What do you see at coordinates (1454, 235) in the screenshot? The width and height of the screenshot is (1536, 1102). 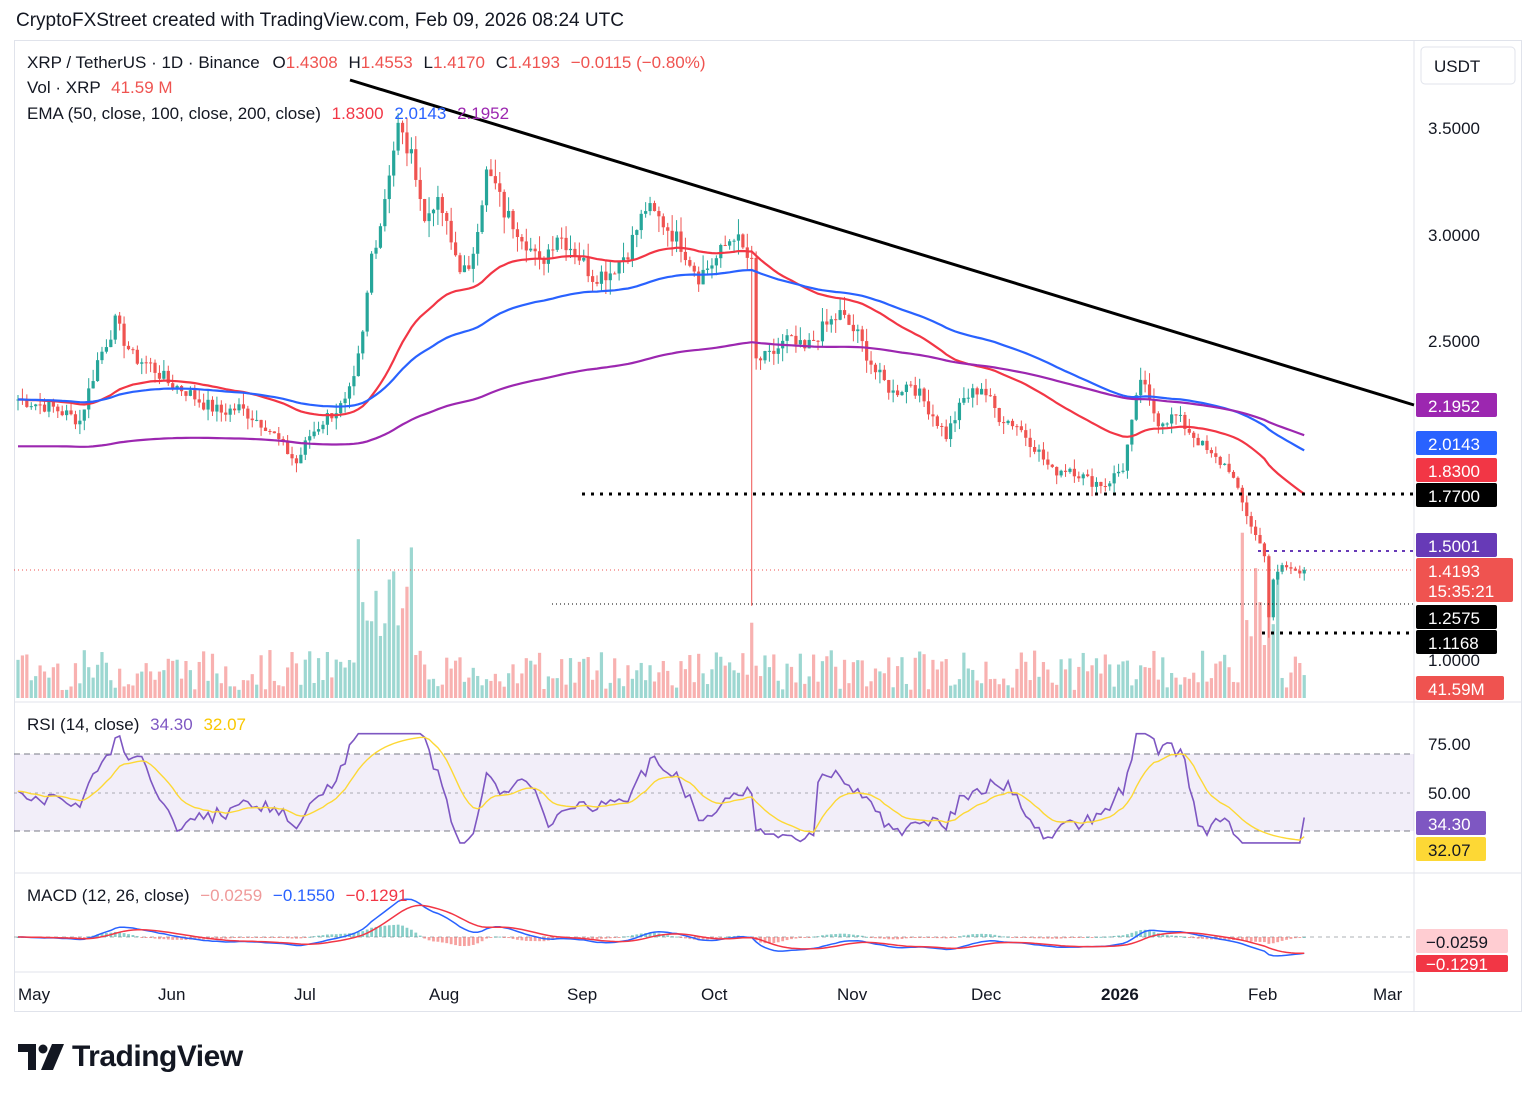 I see `y-tick-3.0: 3.0000` at bounding box center [1454, 235].